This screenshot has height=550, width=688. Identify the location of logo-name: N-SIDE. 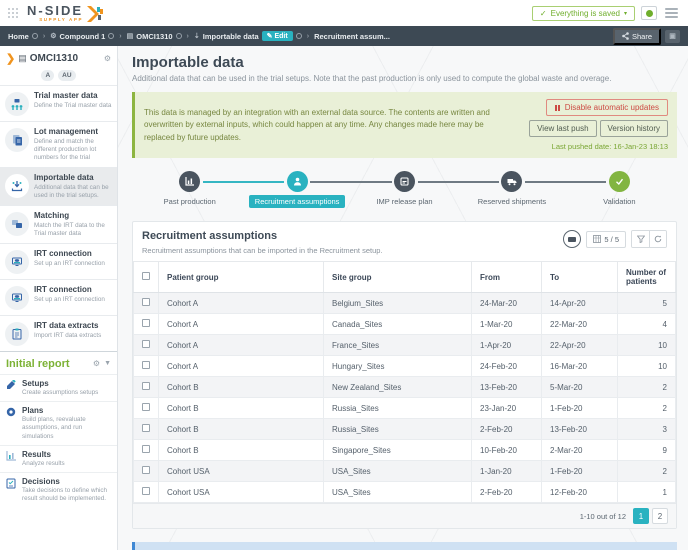
(55, 10).